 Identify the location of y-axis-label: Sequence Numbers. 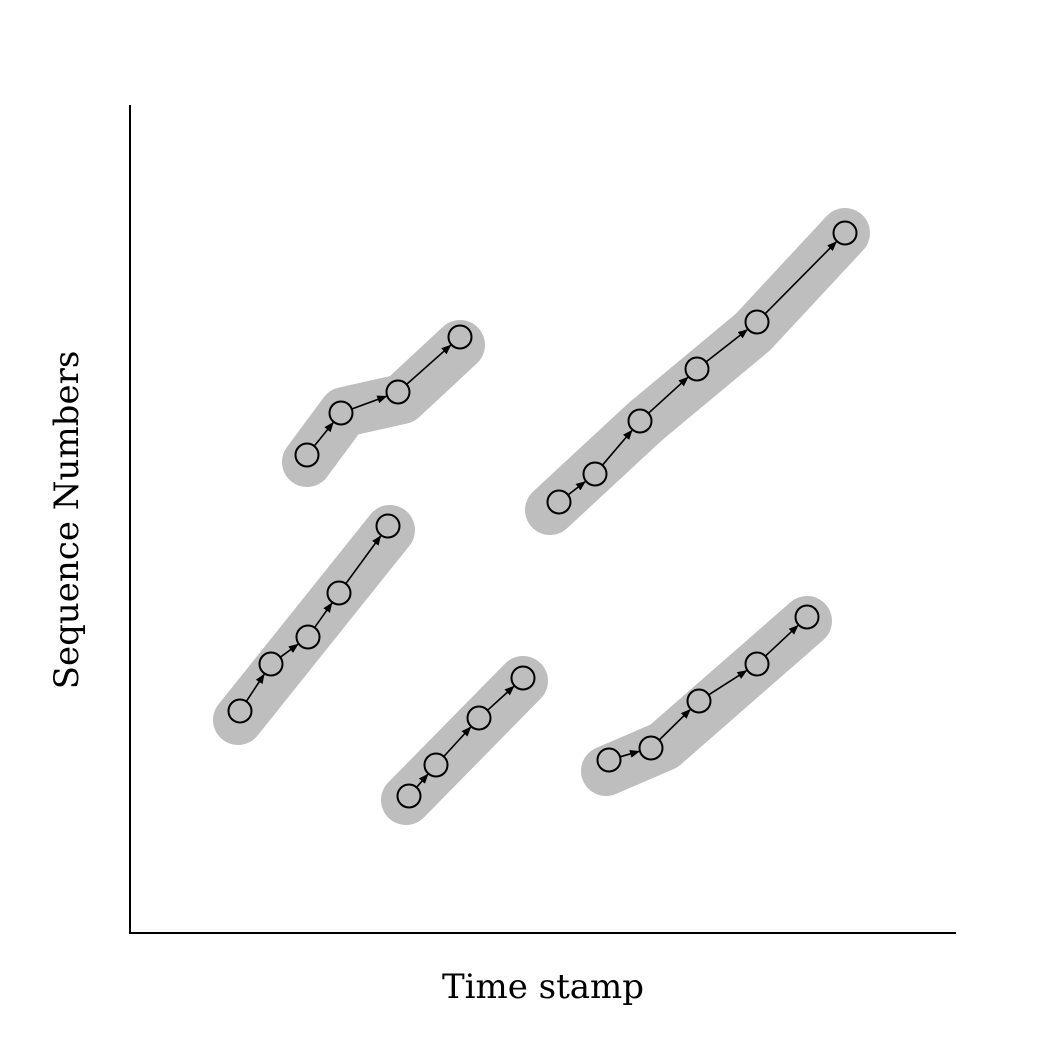
(67, 520).